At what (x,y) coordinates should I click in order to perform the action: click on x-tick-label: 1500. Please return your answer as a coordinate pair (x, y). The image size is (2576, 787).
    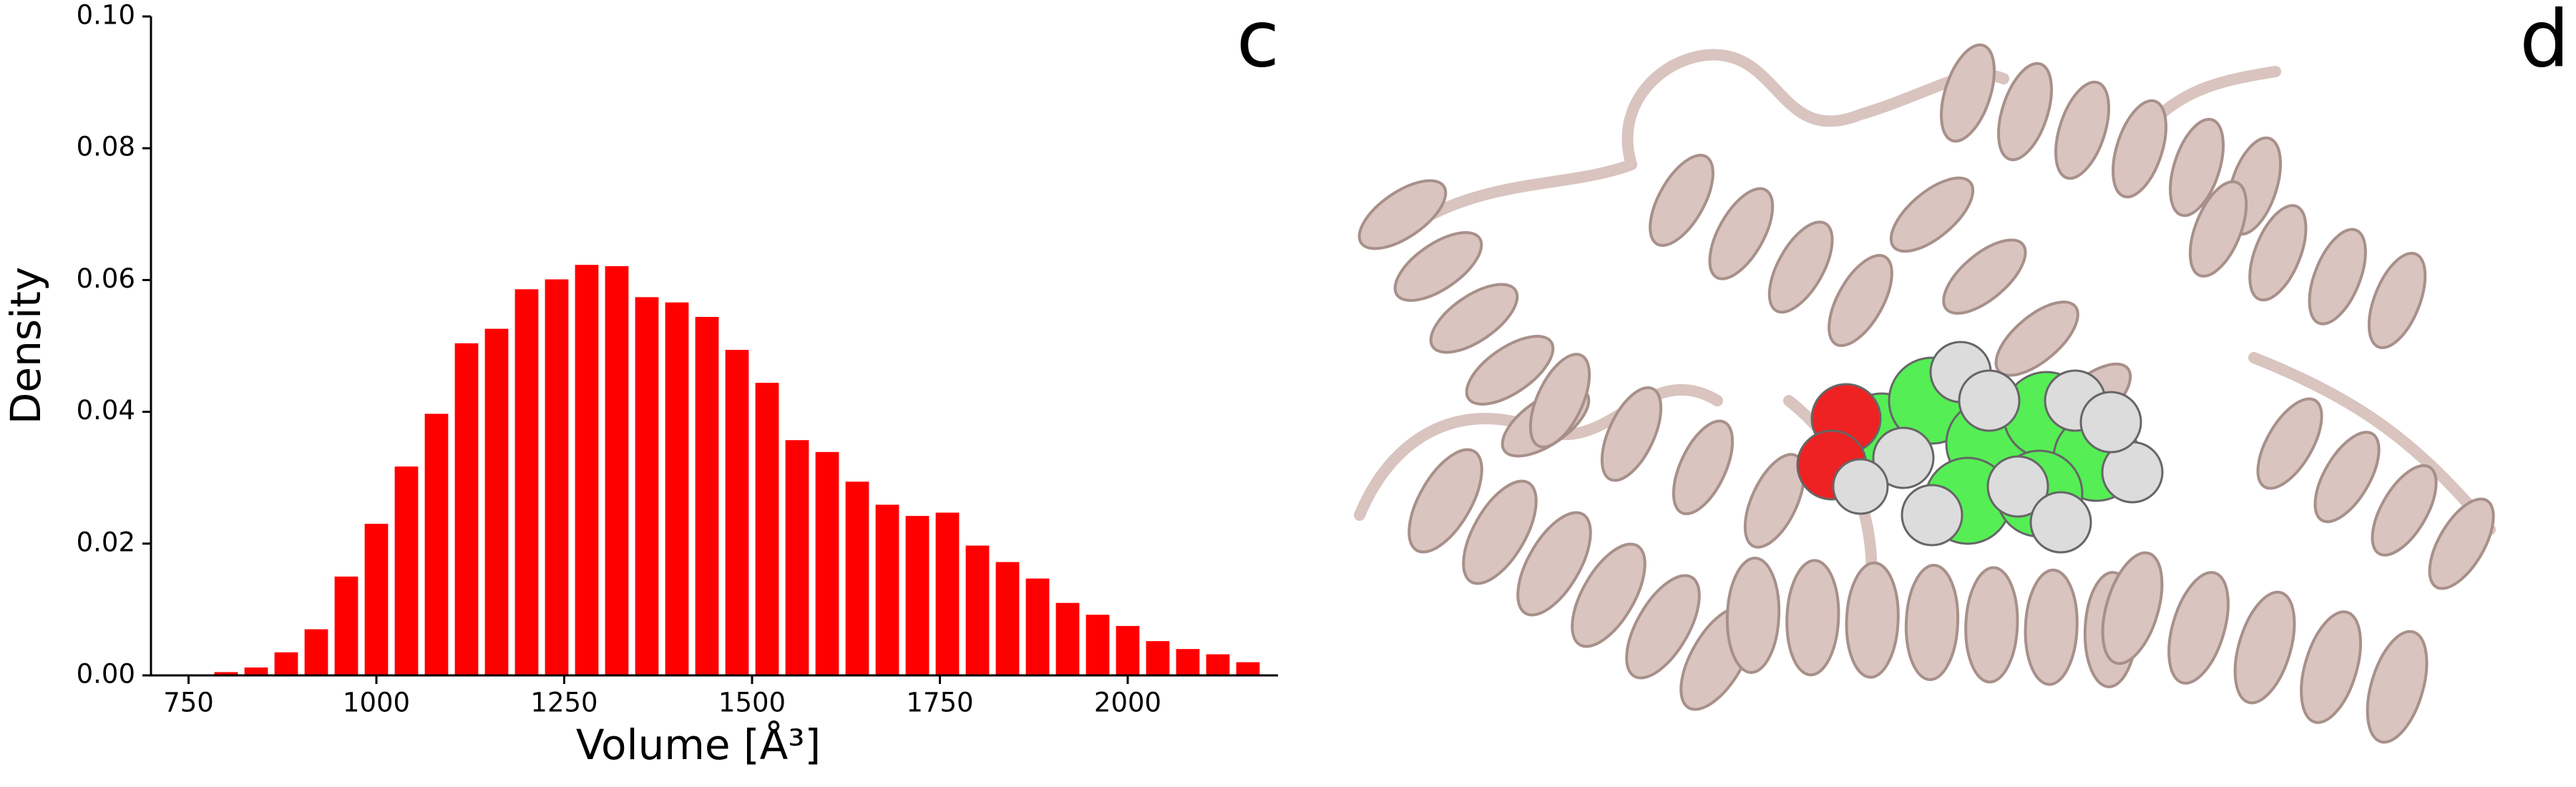
    Looking at the image, I should click on (752, 703).